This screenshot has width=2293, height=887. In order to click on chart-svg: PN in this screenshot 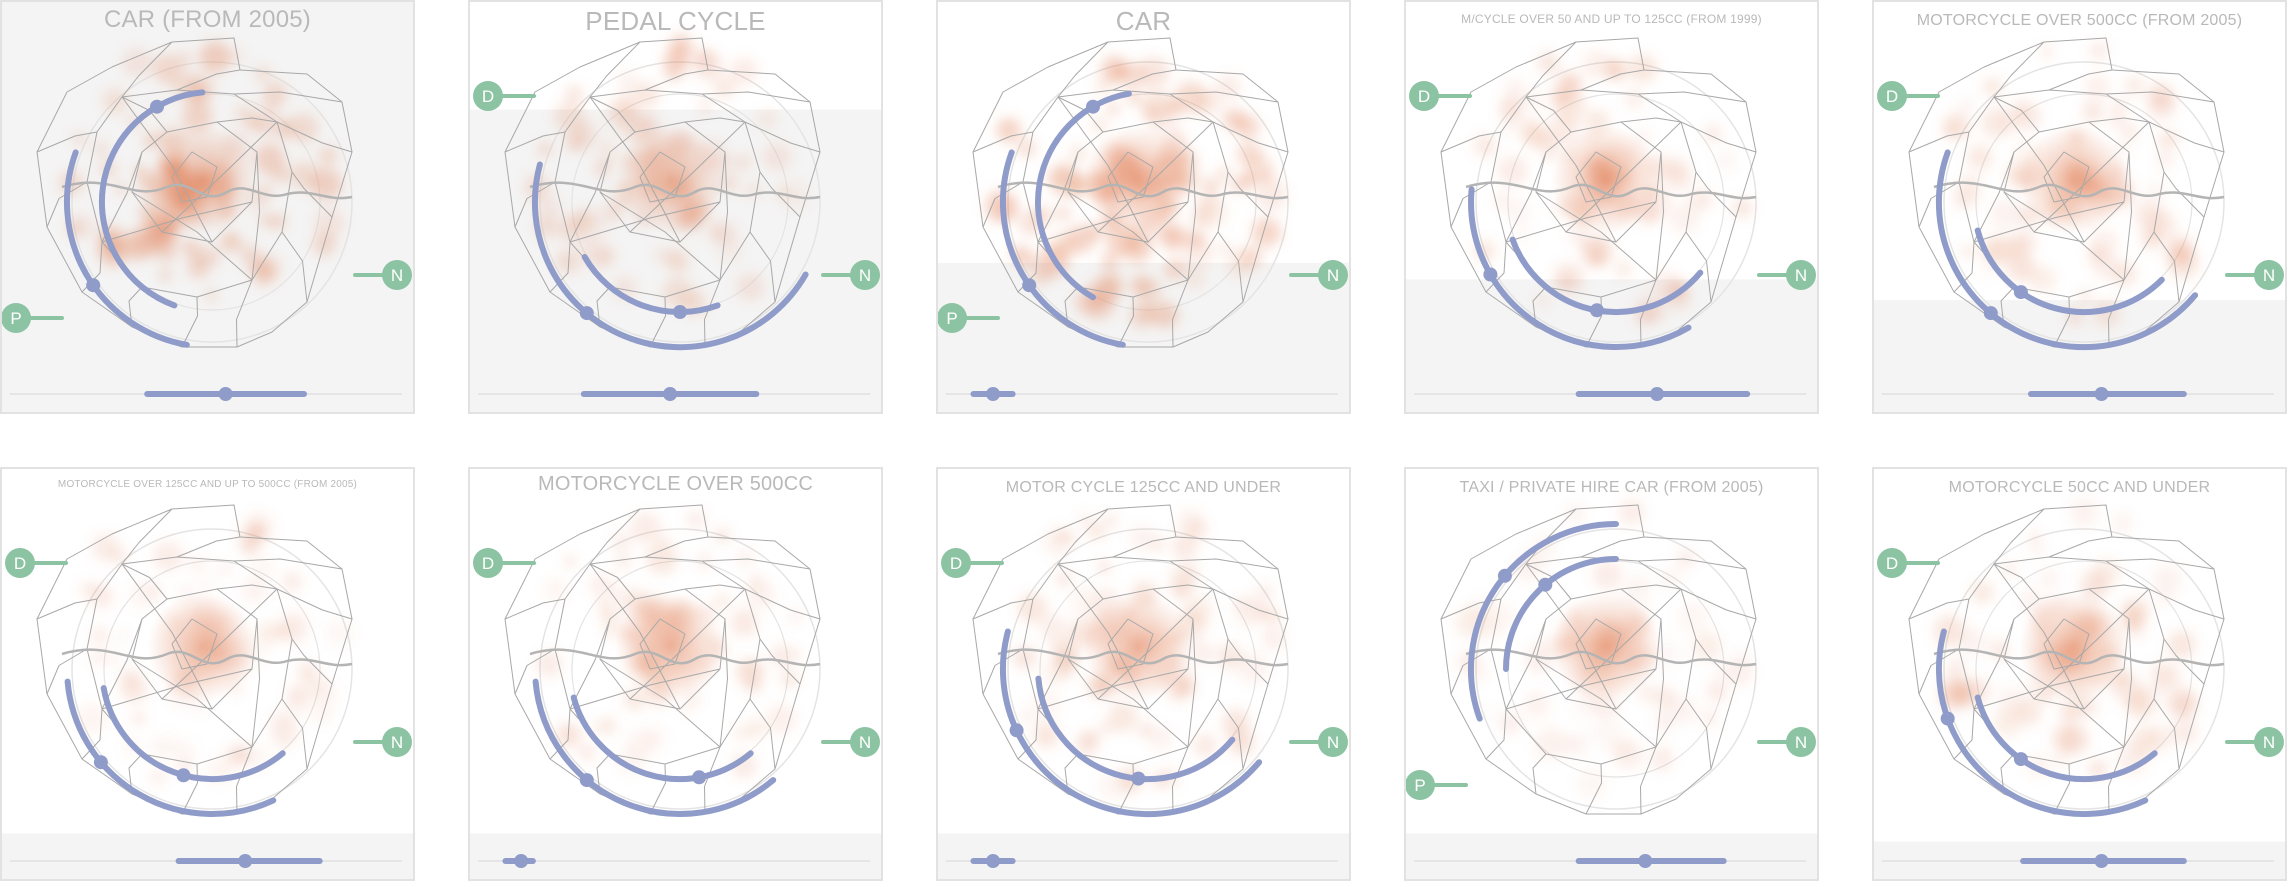, I will do `click(207, 207)`.